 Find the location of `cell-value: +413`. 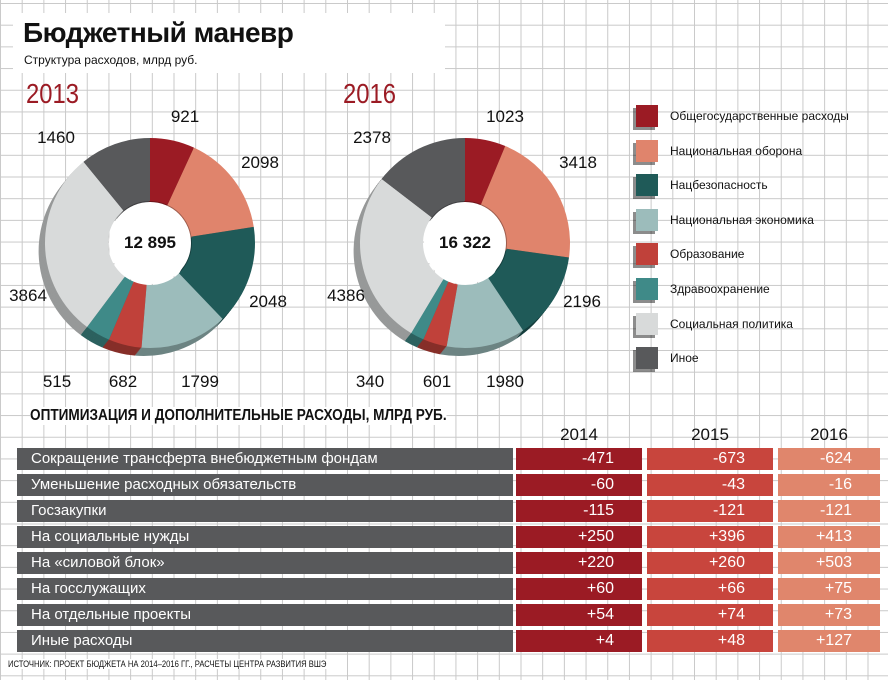

cell-value: +413 is located at coordinates (829, 537).